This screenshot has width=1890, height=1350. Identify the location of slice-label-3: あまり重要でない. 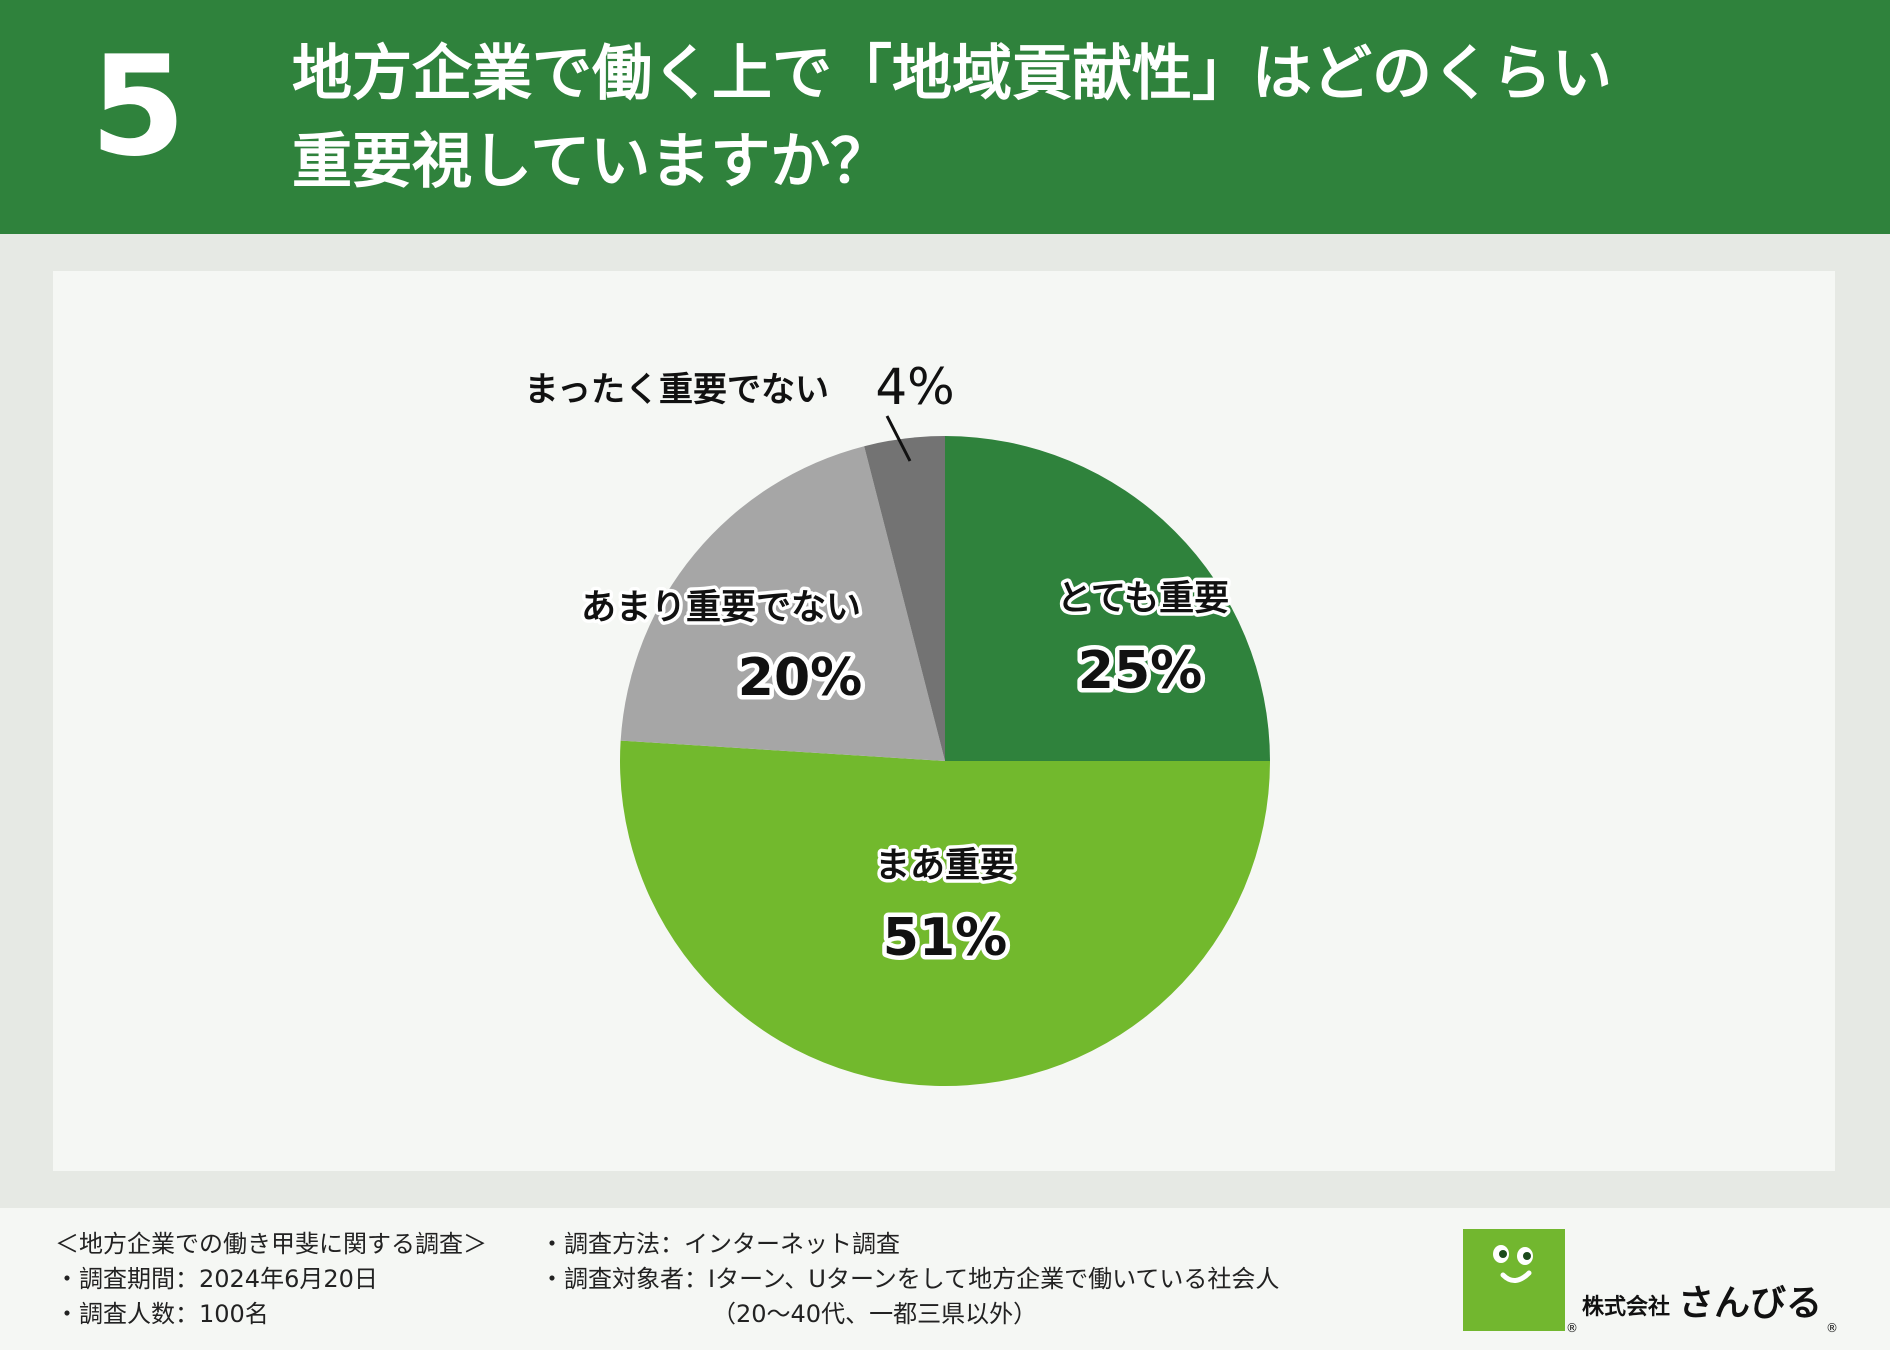
(721, 608).